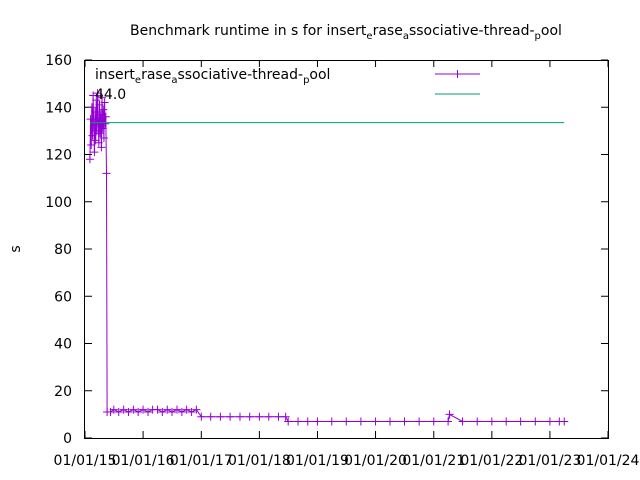 This screenshot has width=640, height=480. I want to click on x-tick-label: 01/01/22, so click(491, 461).